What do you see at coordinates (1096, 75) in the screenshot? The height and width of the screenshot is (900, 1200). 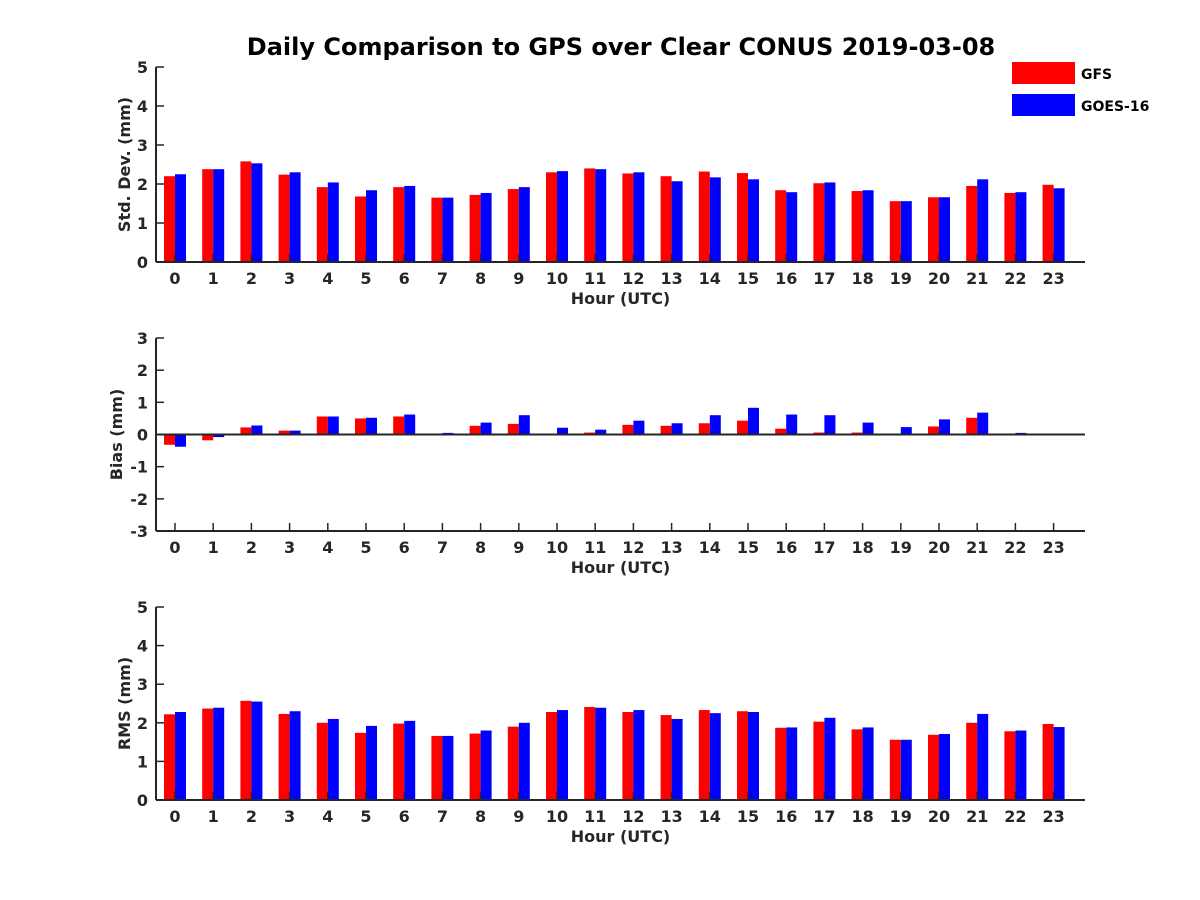 I see `legend-label-gfs: GFS` at bounding box center [1096, 75].